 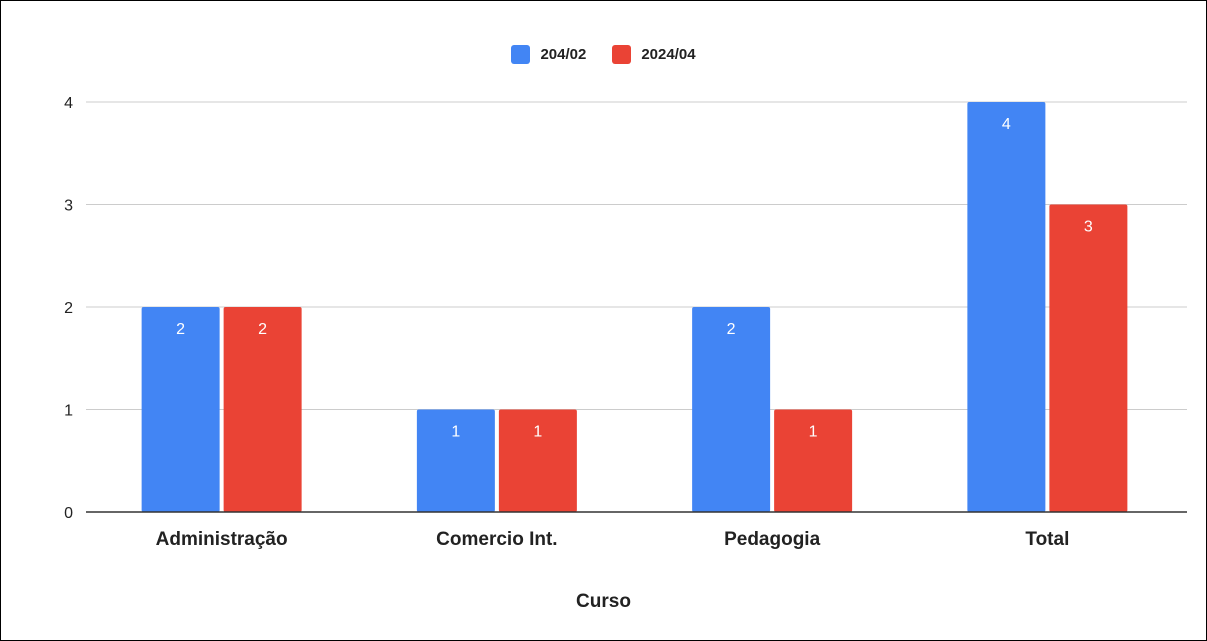 What do you see at coordinates (68, 103) in the screenshot?
I see `y-tick-label-4: 4` at bounding box center [68, 103].